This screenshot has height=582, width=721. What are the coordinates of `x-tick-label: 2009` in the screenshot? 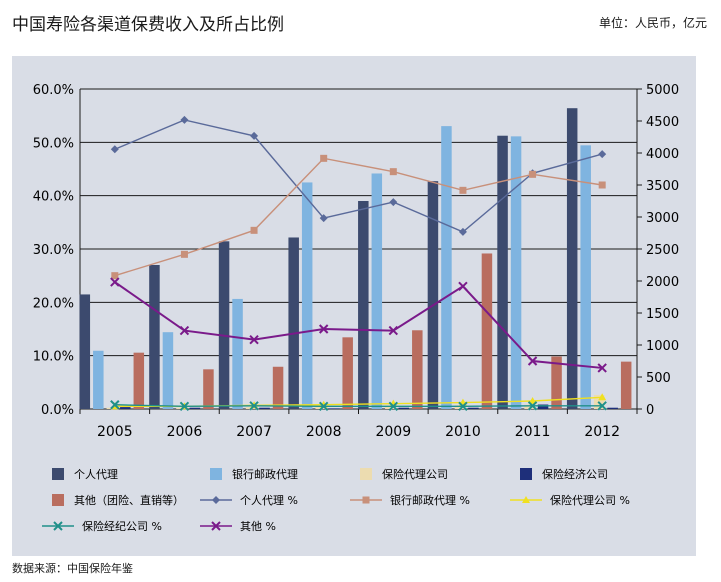 It's located at (393, 432).